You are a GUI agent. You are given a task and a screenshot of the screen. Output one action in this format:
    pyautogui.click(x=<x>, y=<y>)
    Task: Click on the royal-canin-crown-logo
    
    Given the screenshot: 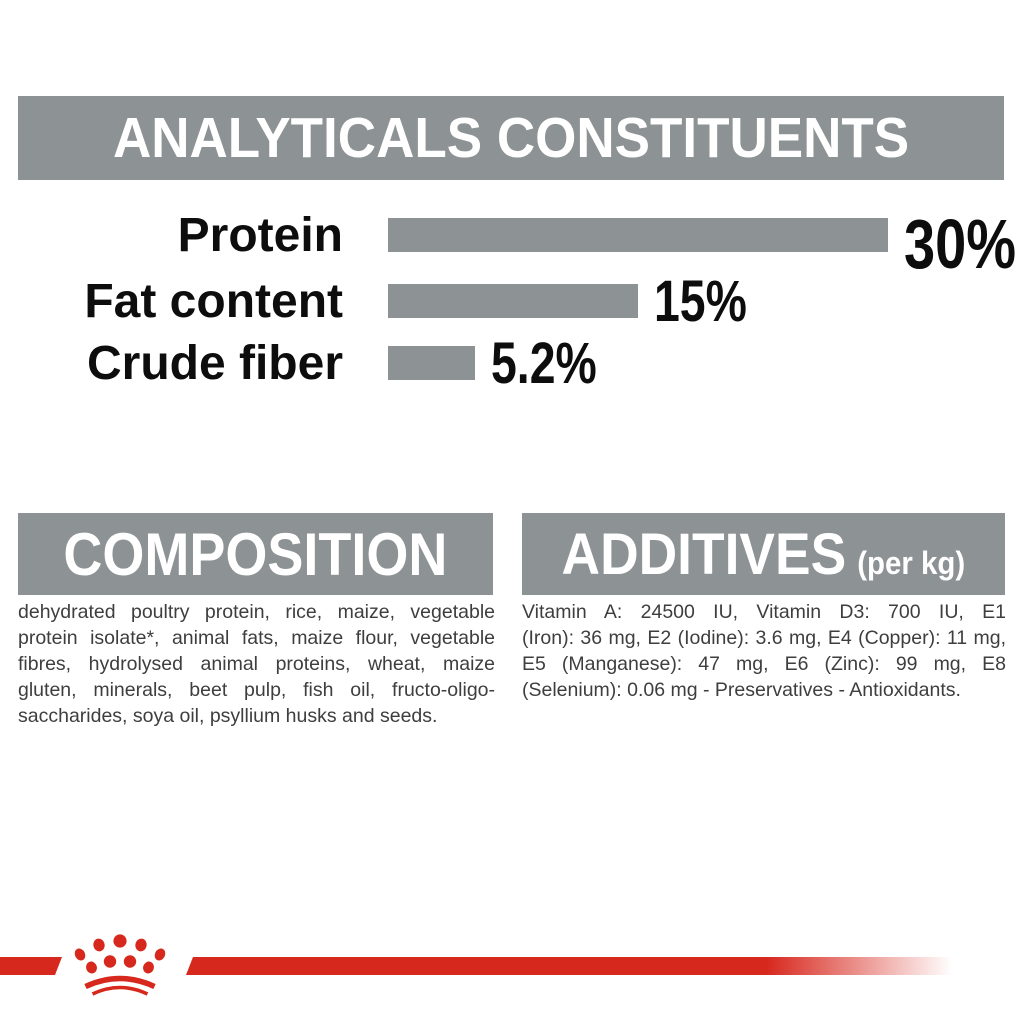 What is the action you would take?
    pyautogui.click(x=120, y=965)
    